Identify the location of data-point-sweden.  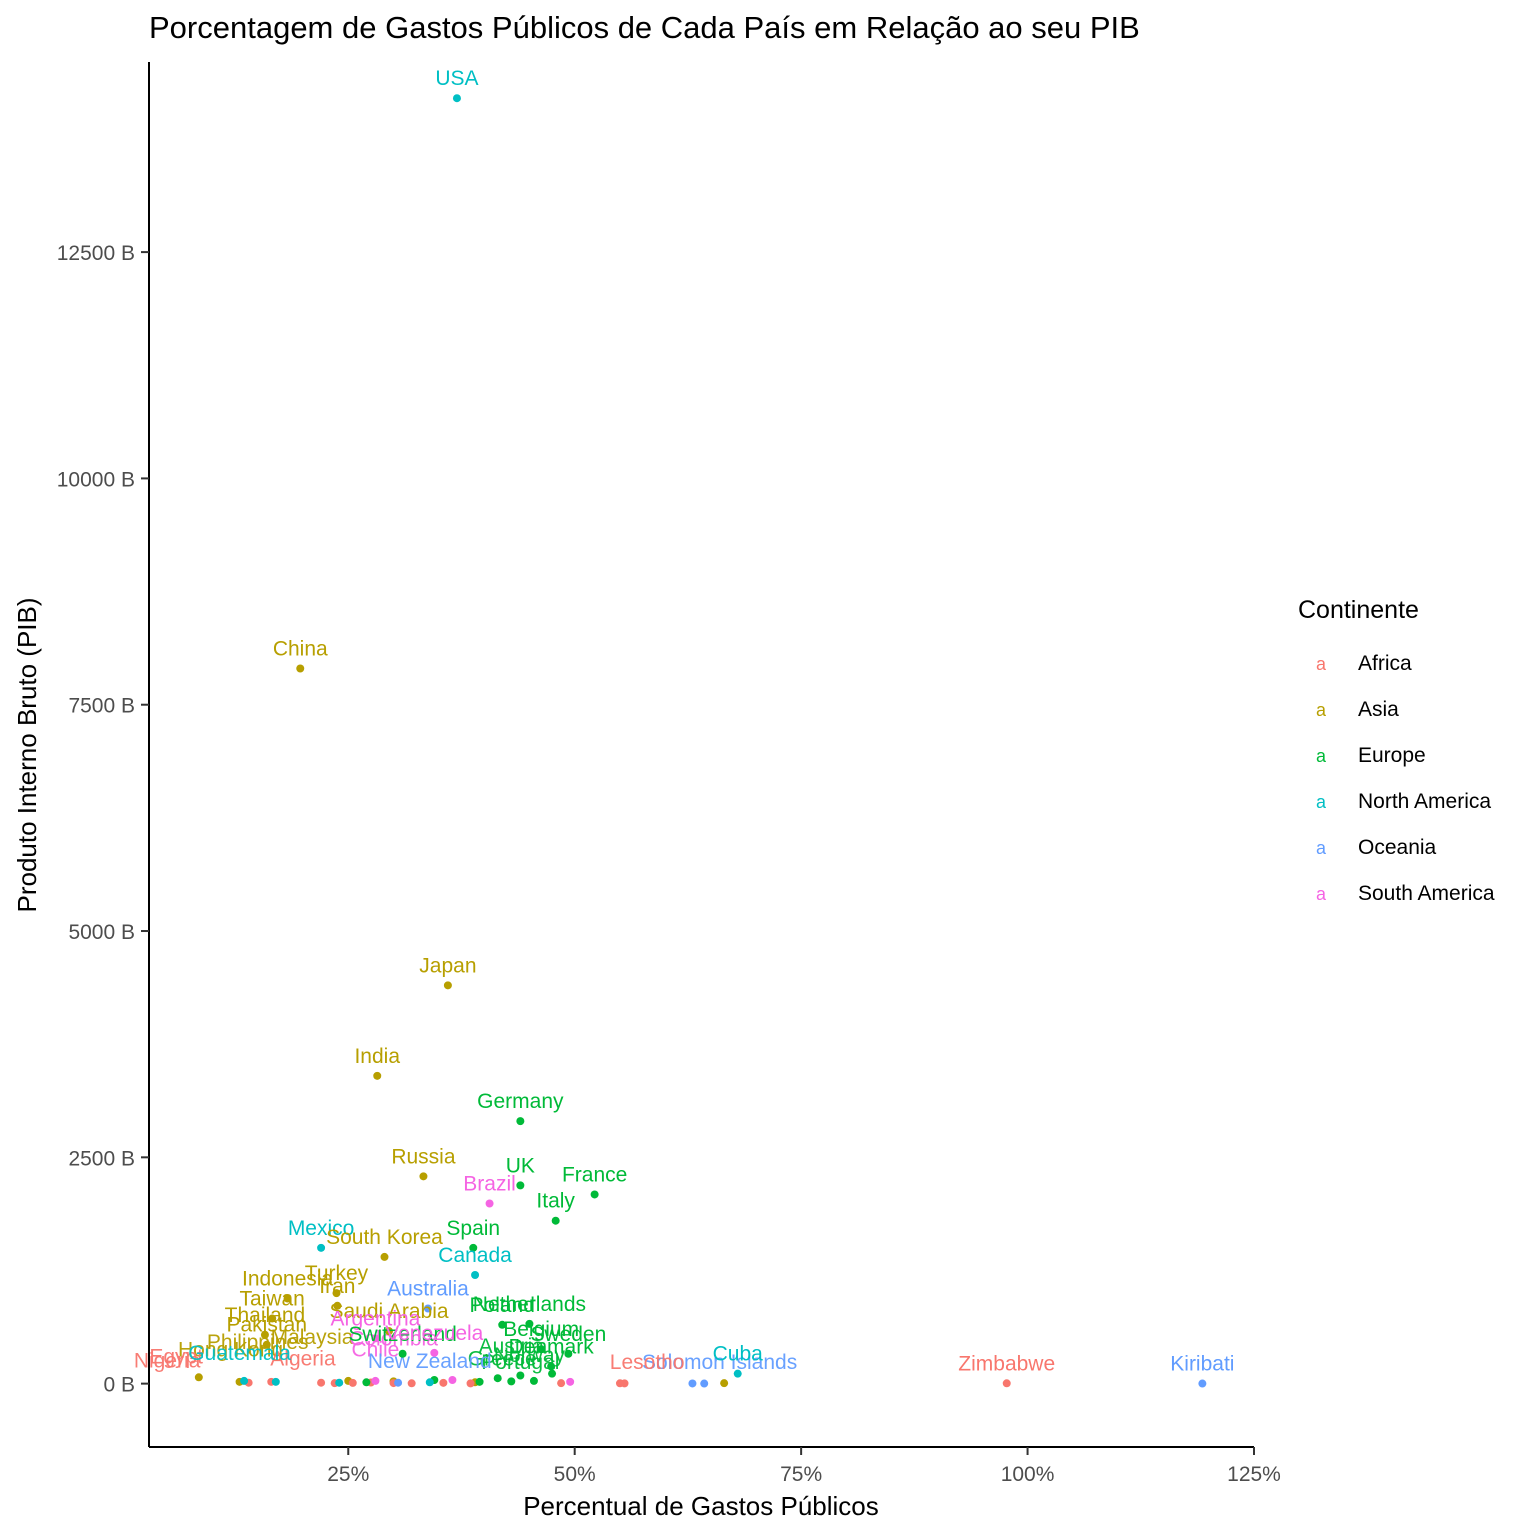
(568, 1353).